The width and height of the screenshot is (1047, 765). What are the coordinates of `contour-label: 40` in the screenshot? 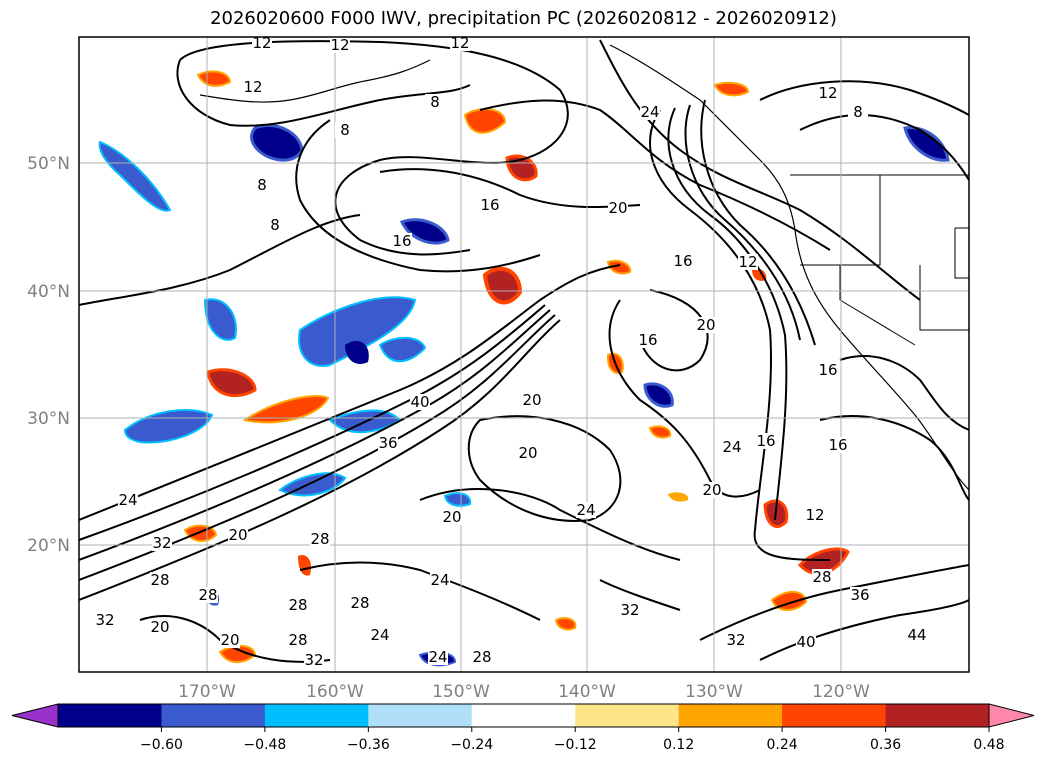 It's located at (805, 642).